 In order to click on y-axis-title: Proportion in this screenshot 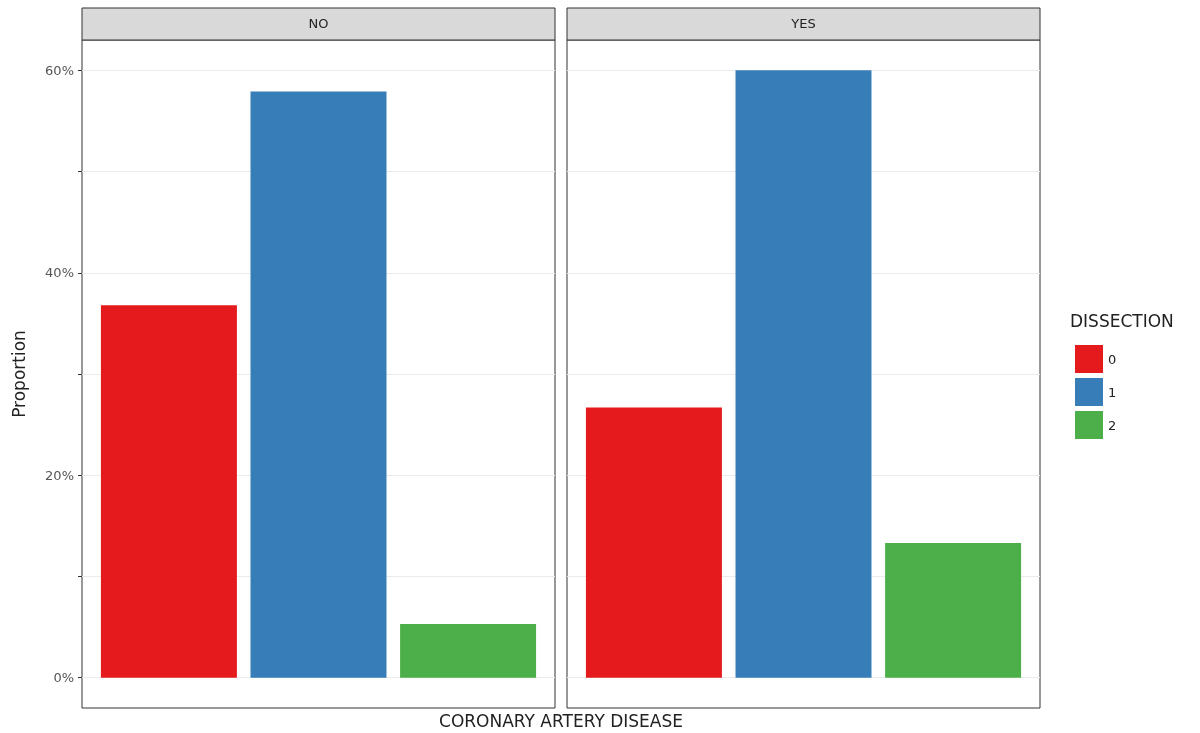, I will do `click(18, 374)`.